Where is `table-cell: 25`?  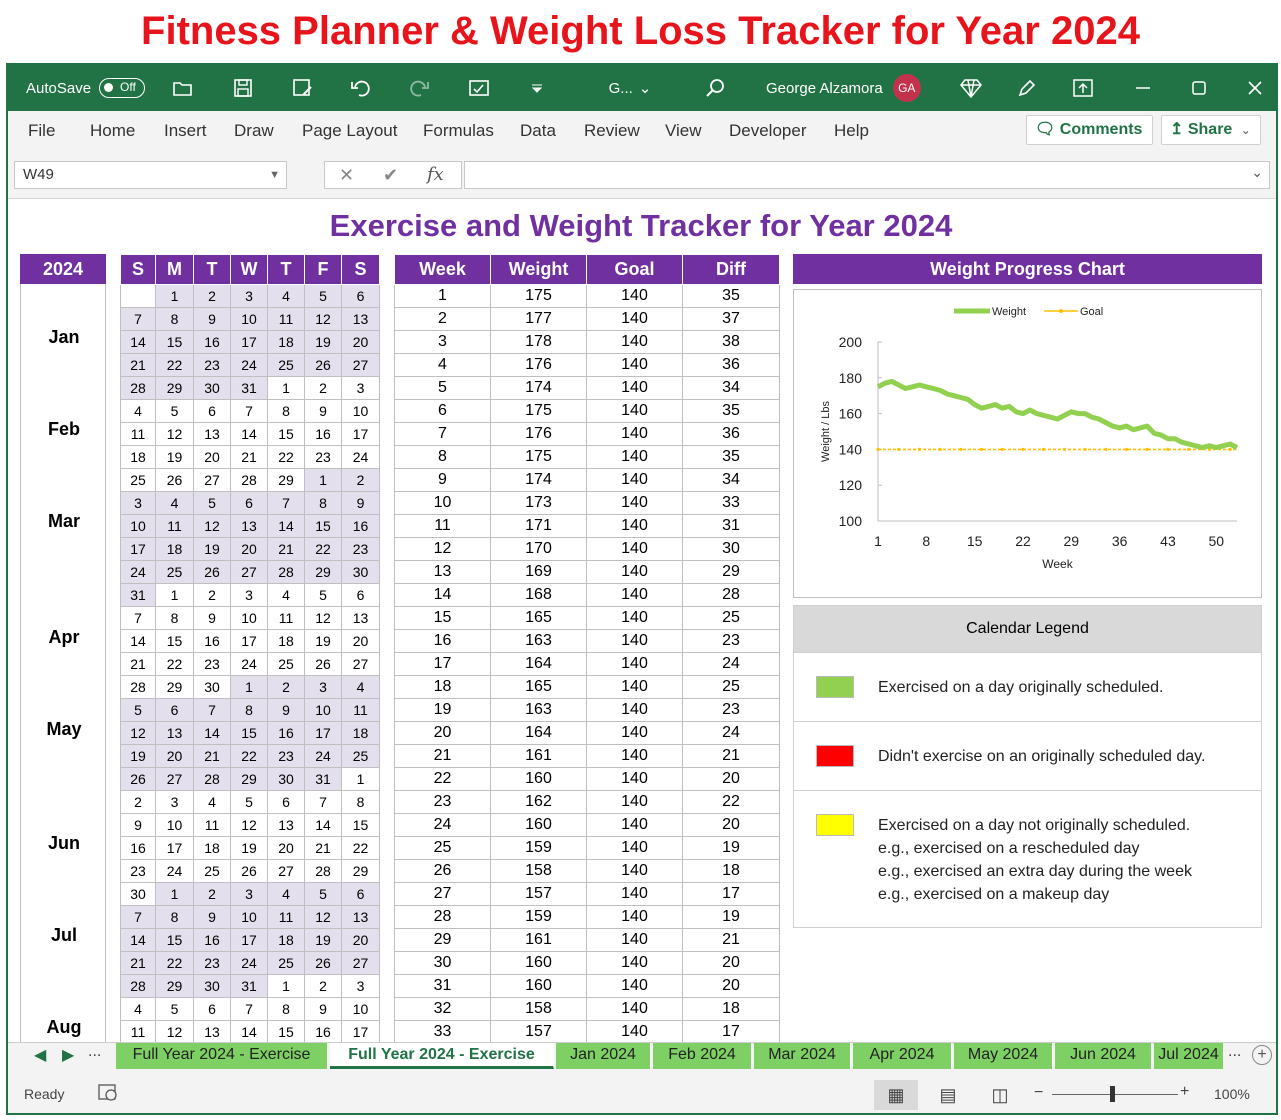
table-cell: 25 is located at coordinates (731, 687).